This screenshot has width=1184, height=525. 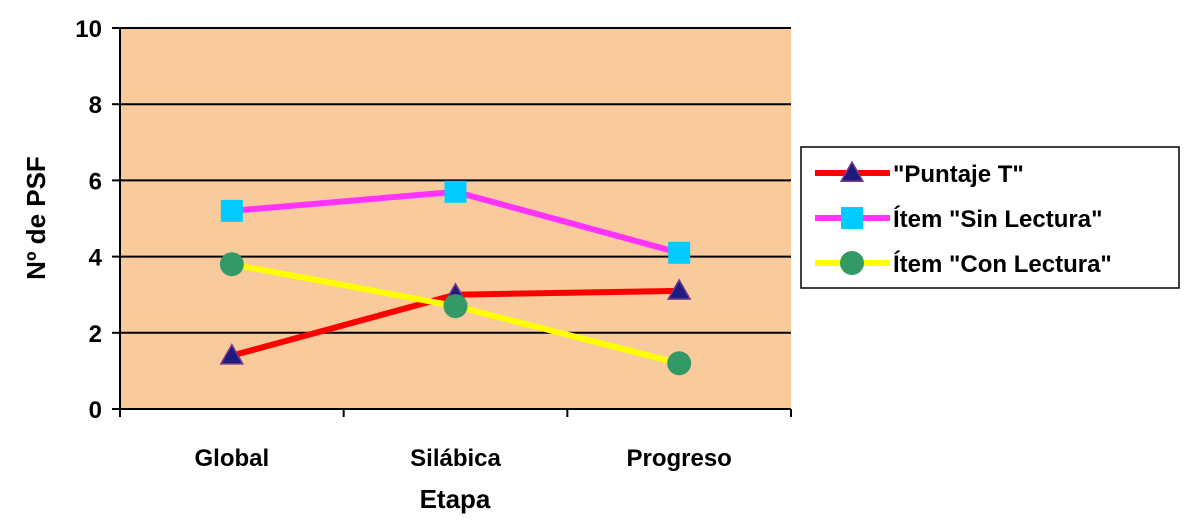 I want to click on x-tick-label: Global, so click(x=231, y=458).